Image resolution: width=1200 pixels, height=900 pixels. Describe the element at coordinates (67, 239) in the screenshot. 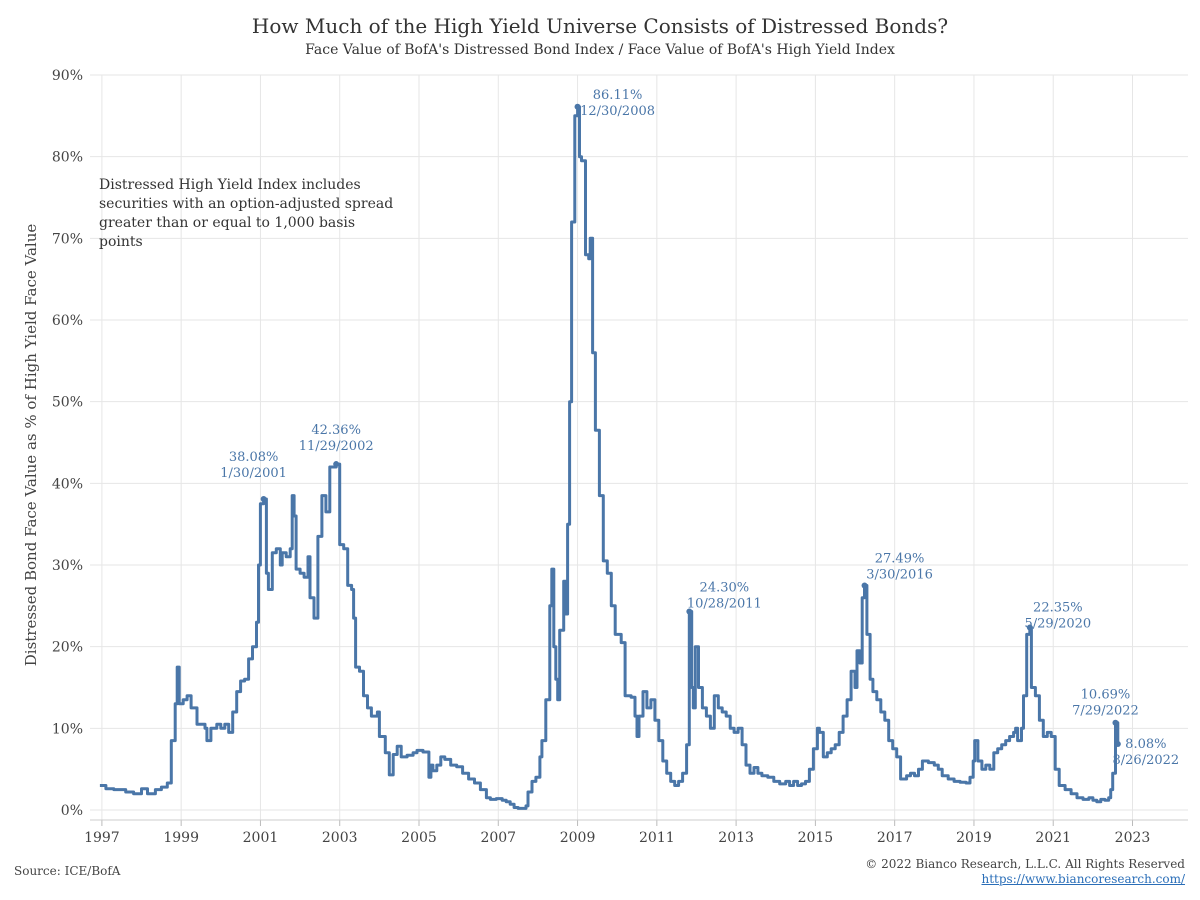

I see `y-tick-label: 70%` at that location.